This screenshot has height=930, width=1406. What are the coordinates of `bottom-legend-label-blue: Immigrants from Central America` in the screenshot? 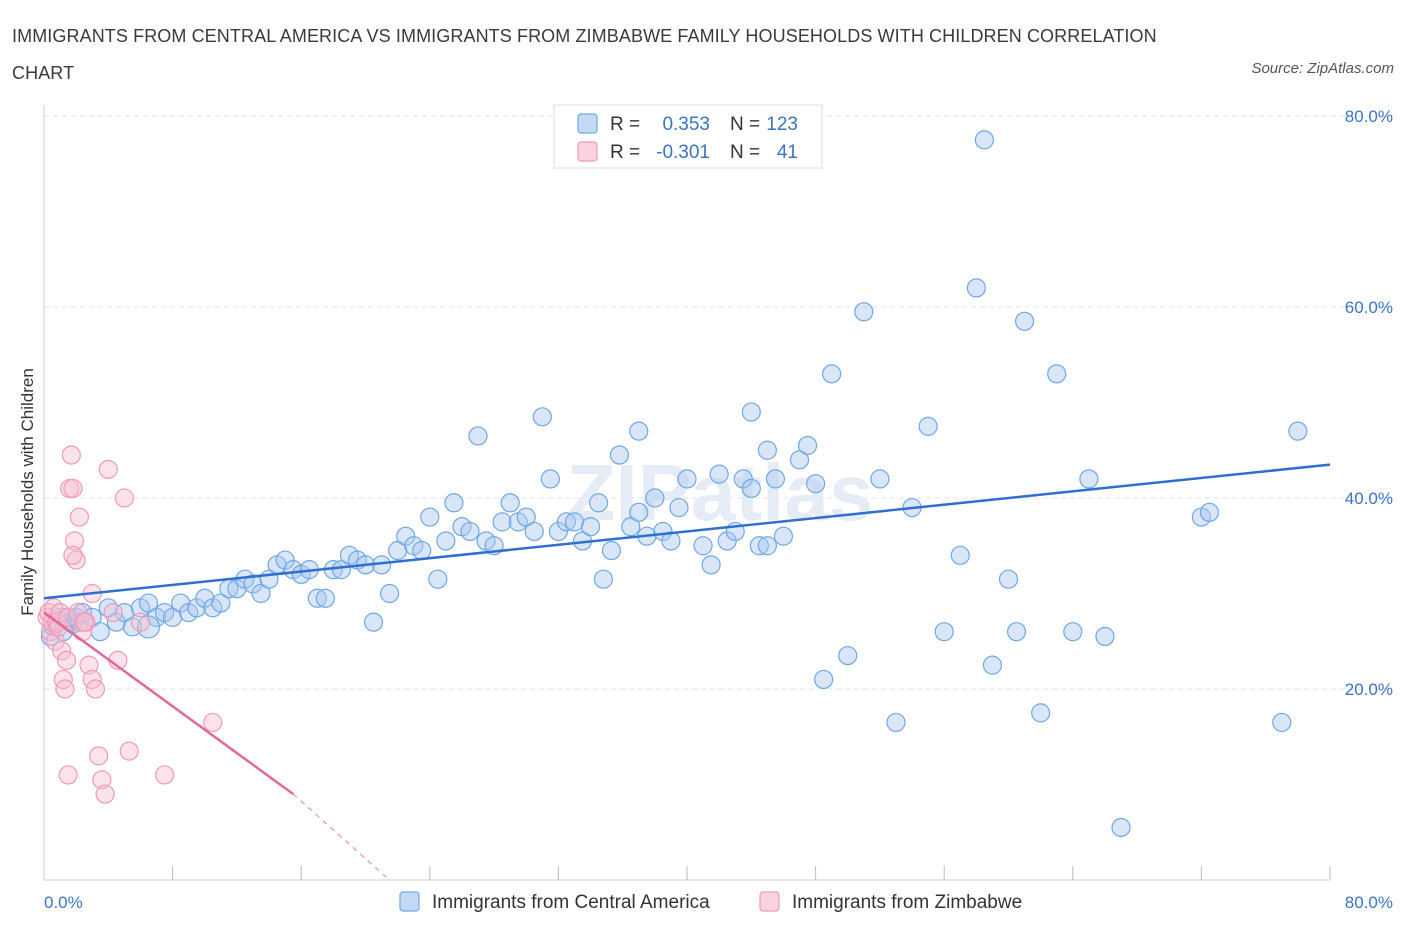 It's located at (571, 902).